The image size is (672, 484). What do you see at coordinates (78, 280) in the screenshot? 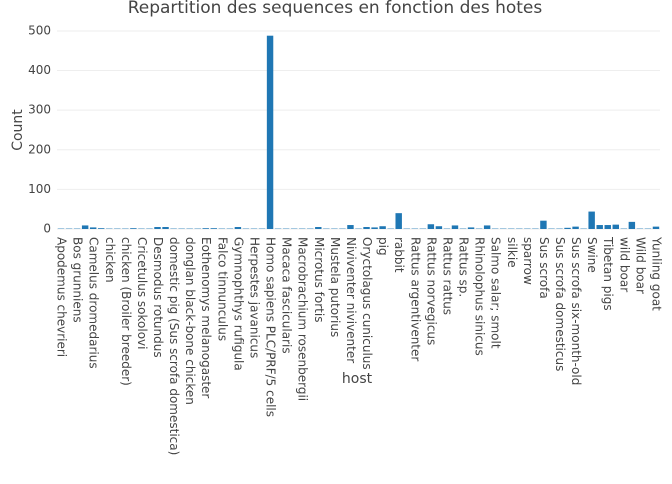
I see `x-tick-label: Bos grunniens` at bounding box center [78, 280].